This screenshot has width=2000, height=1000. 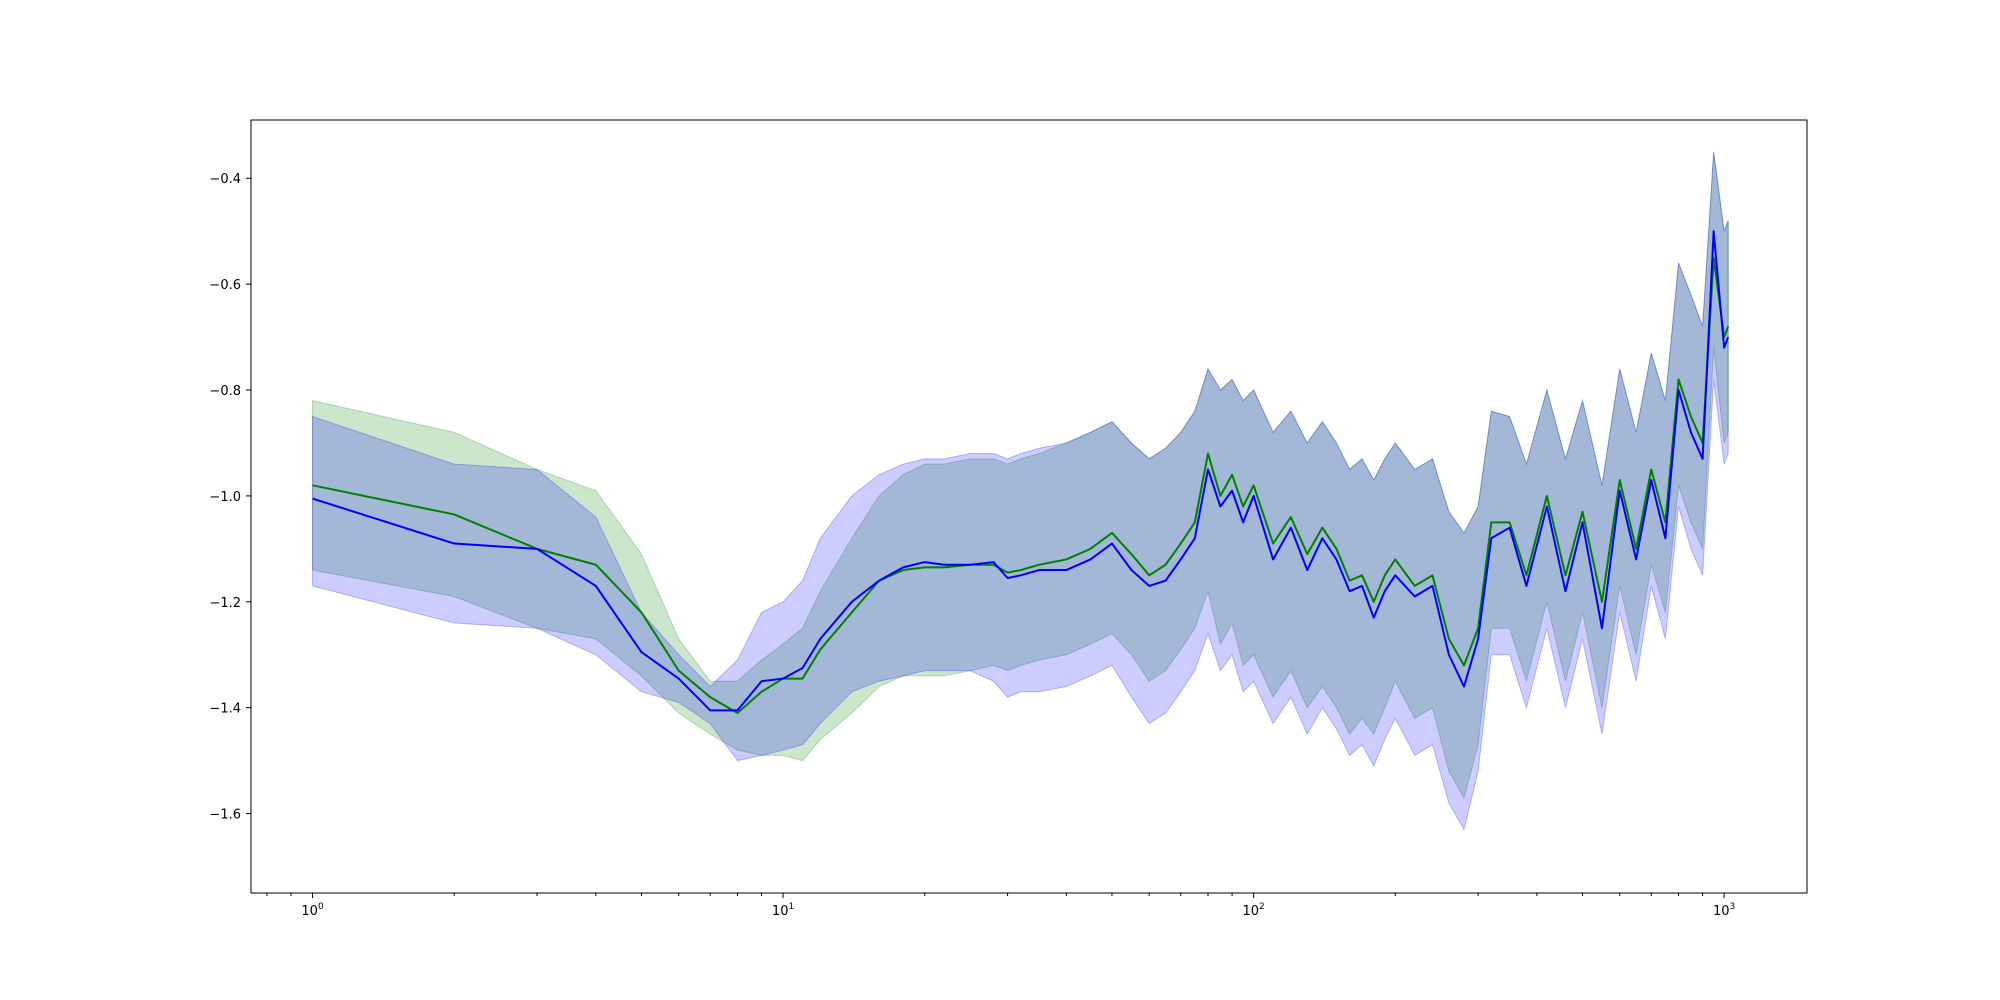 I want to click on y-axis: −0.4 −0.6 −0.8 −1.0 −1.2 −1.4 −1.6, so click(x=230, y=497).